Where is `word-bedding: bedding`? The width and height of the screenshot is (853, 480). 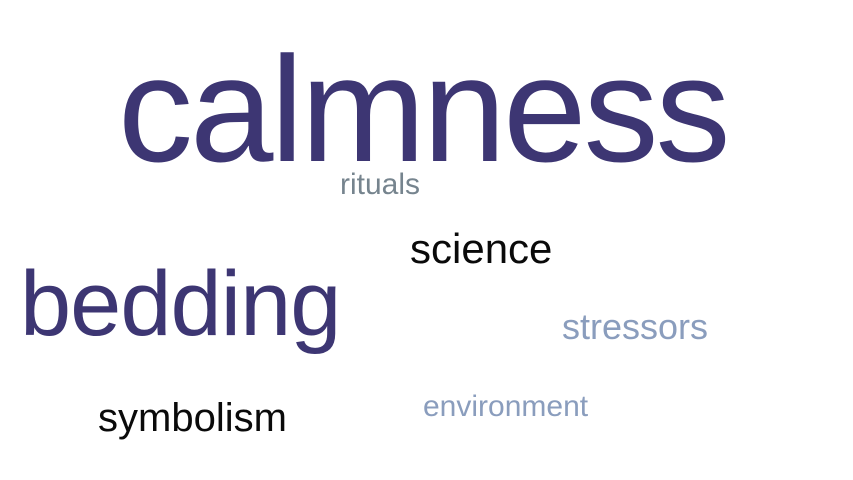
word-bedding: bedding is located at coordinates (180, 304).